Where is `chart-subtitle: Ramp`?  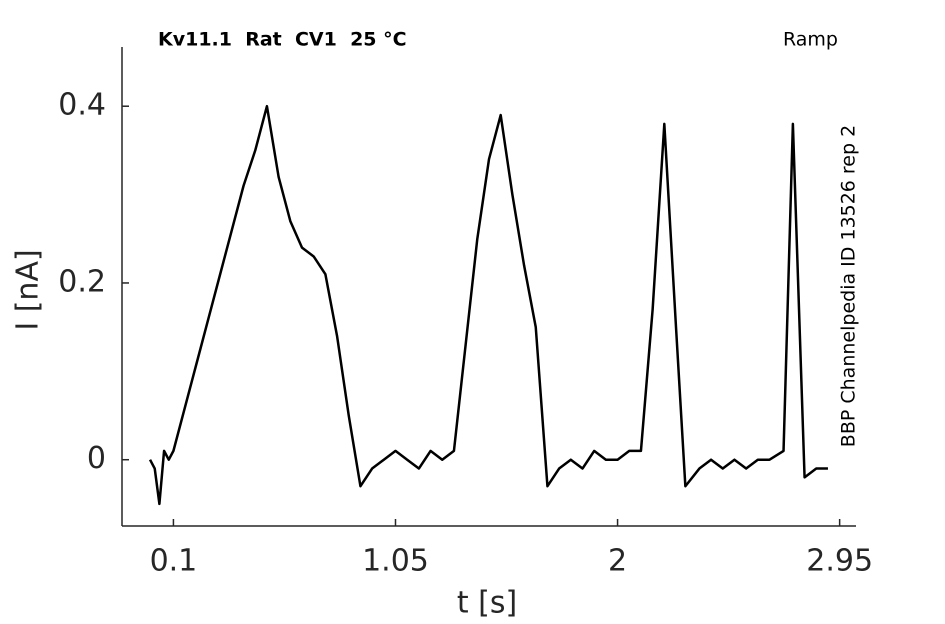 chart-subtitle: Ramp is located at coordinates (810, 40).